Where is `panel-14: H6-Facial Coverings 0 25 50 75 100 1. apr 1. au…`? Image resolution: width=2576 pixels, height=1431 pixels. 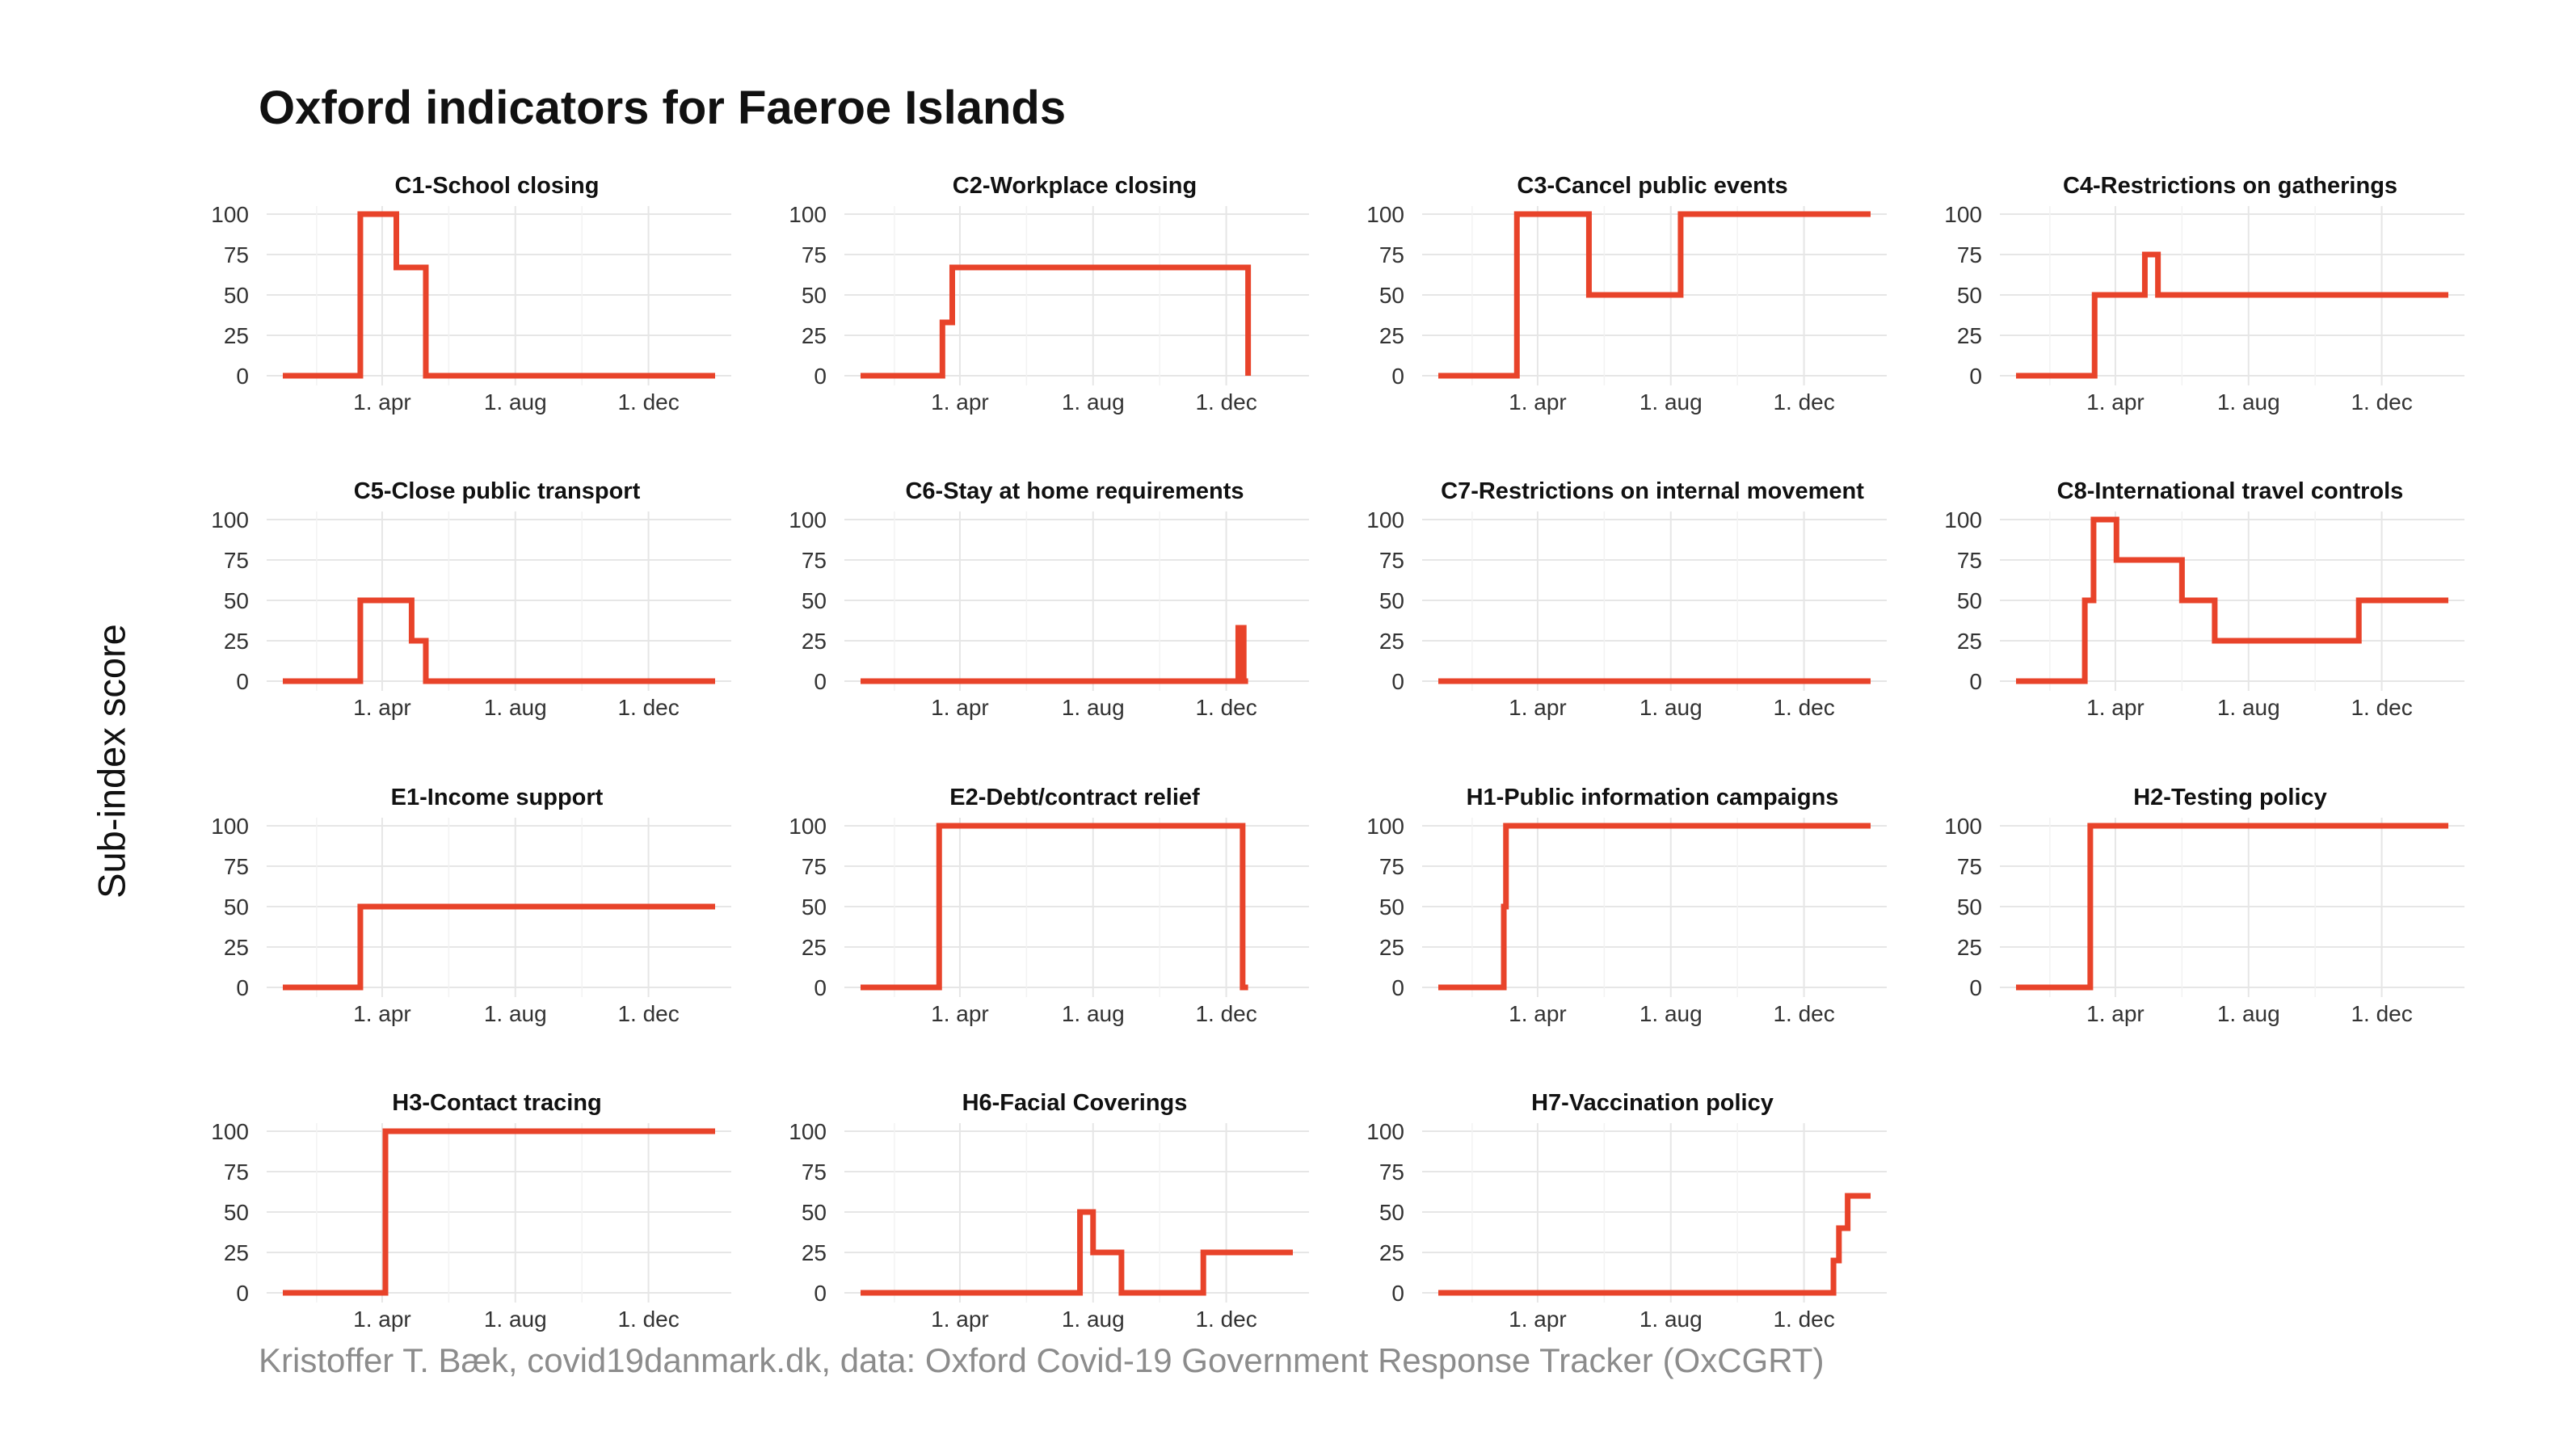 panel-14: H6-Facial Coverings 0 25 50 75 100 1. apr 1. au… is located at coordinates (1049, 1211).